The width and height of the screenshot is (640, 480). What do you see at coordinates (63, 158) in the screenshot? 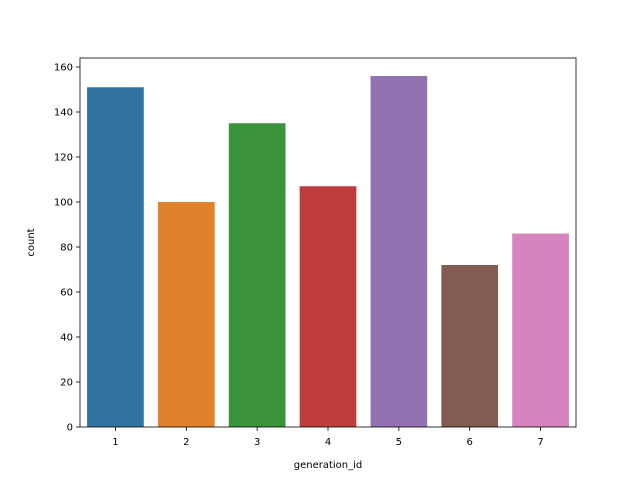
I see `y-tick-label: 120` at bounding box center [63, 158].